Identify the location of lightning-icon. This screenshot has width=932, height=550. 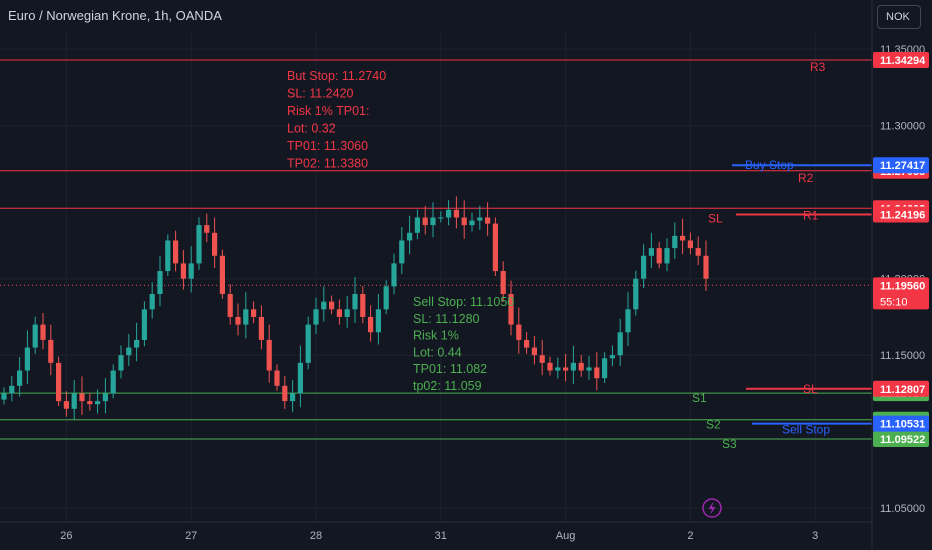
(712, 508).